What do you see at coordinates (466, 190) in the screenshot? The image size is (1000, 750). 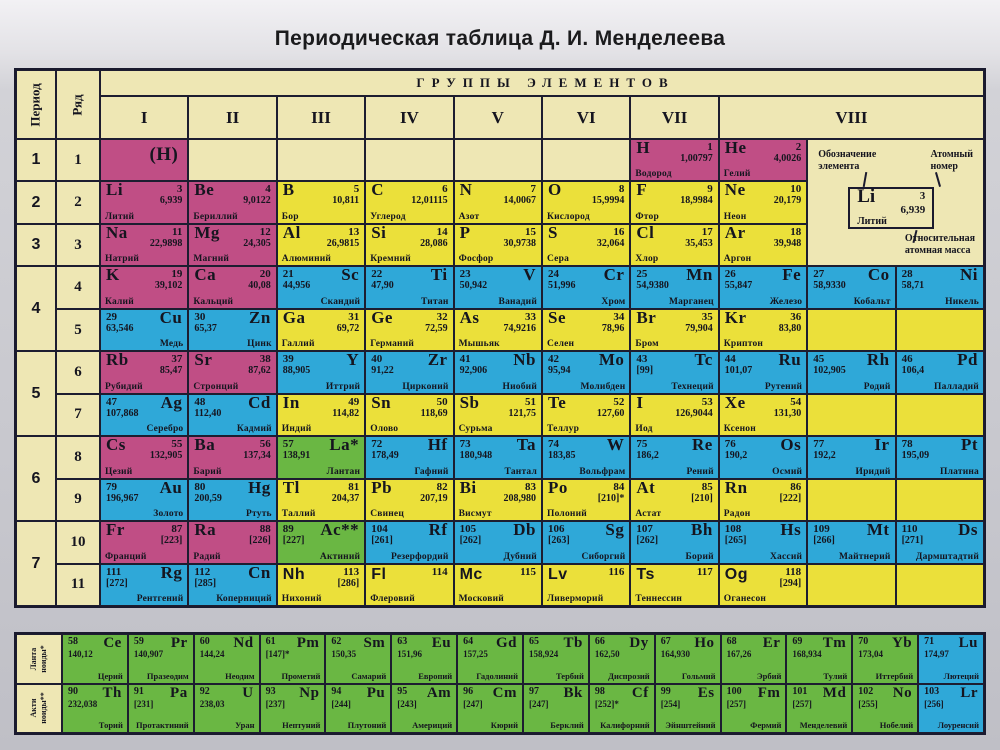 I see `element-symbol: N` at bounding box center [466, 190].